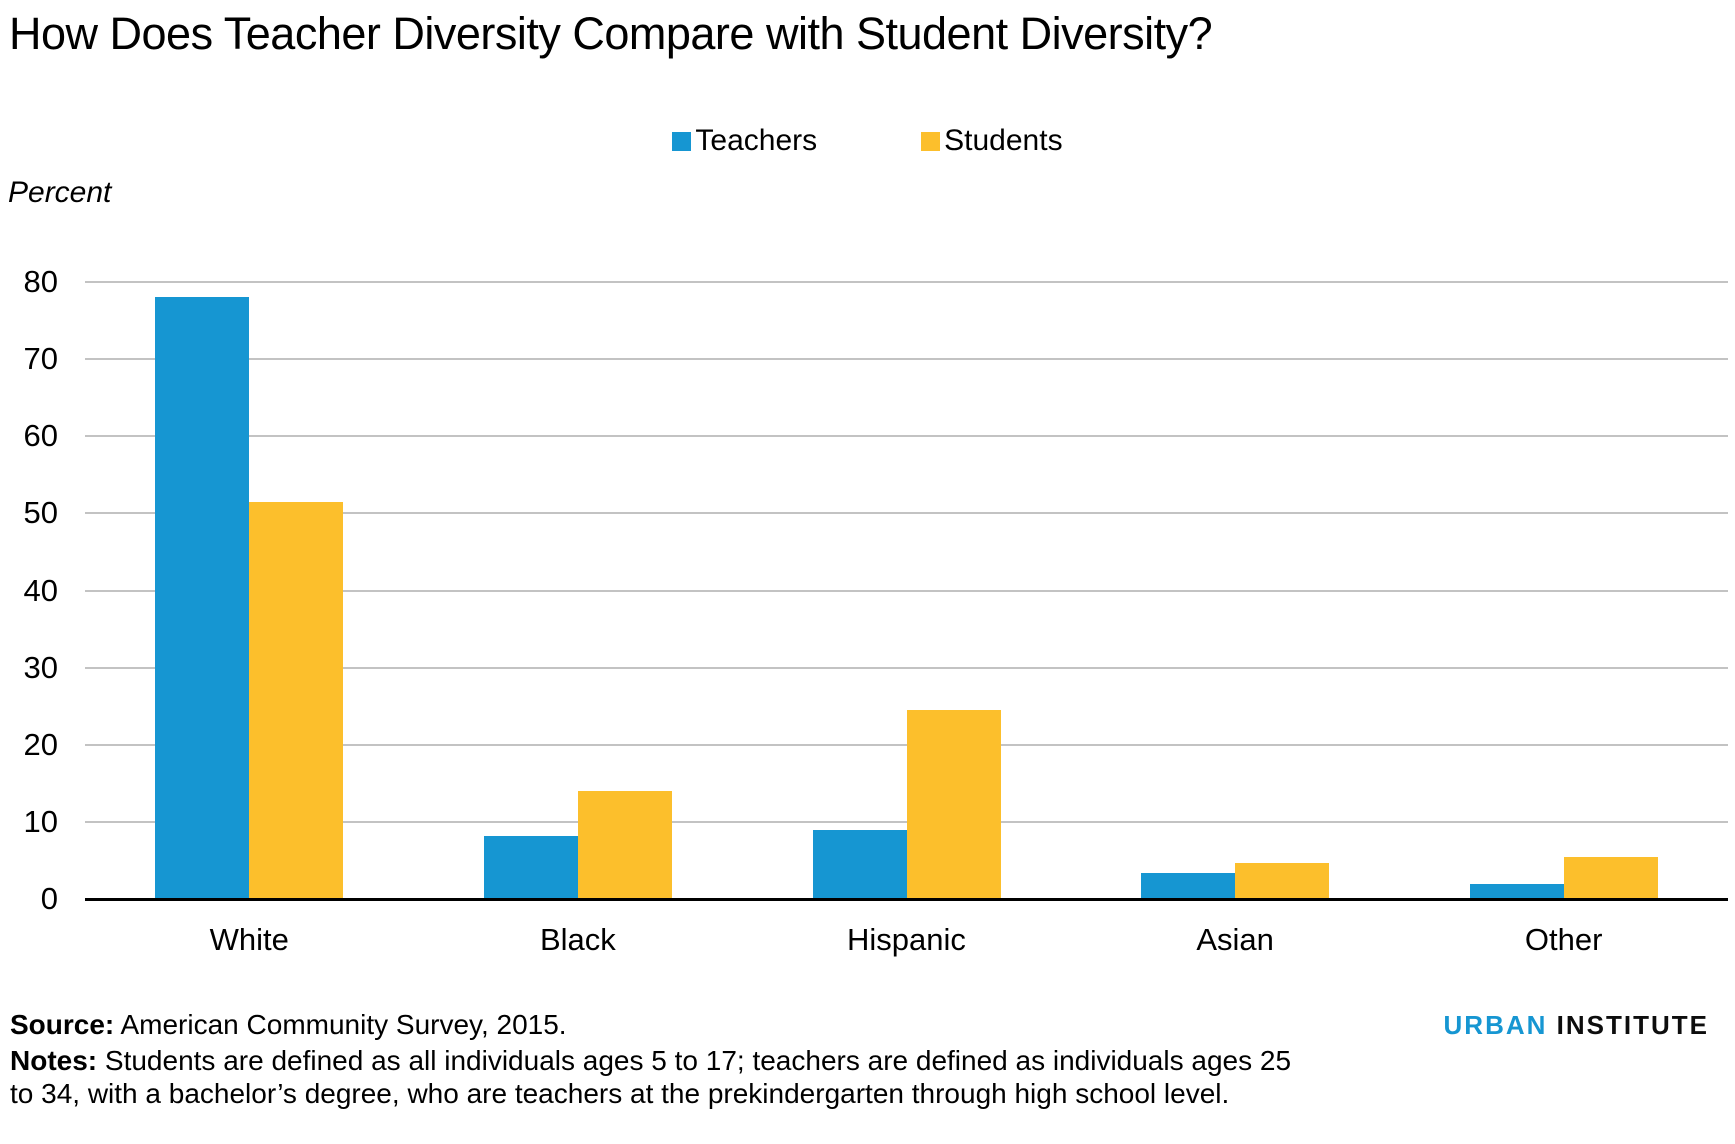 Image resolution: width=1735 pixels, height=1144 pixels. I want to click on legend: Teachers Students, so click(867, 141).